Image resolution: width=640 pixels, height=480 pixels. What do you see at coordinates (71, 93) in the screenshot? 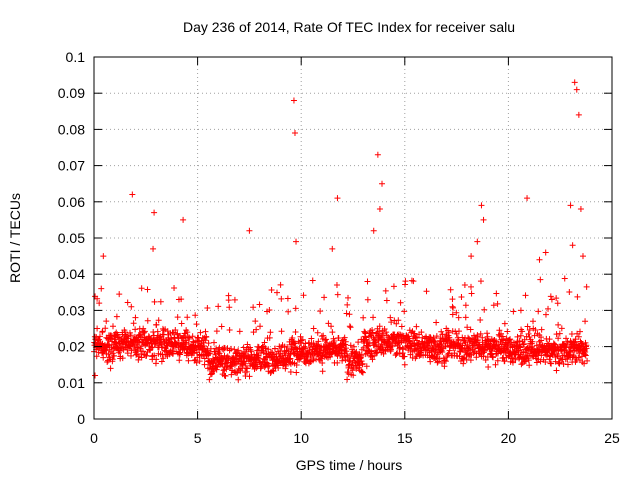
I see `y-tick-label: 0.09` at bounding box center [71, 93].